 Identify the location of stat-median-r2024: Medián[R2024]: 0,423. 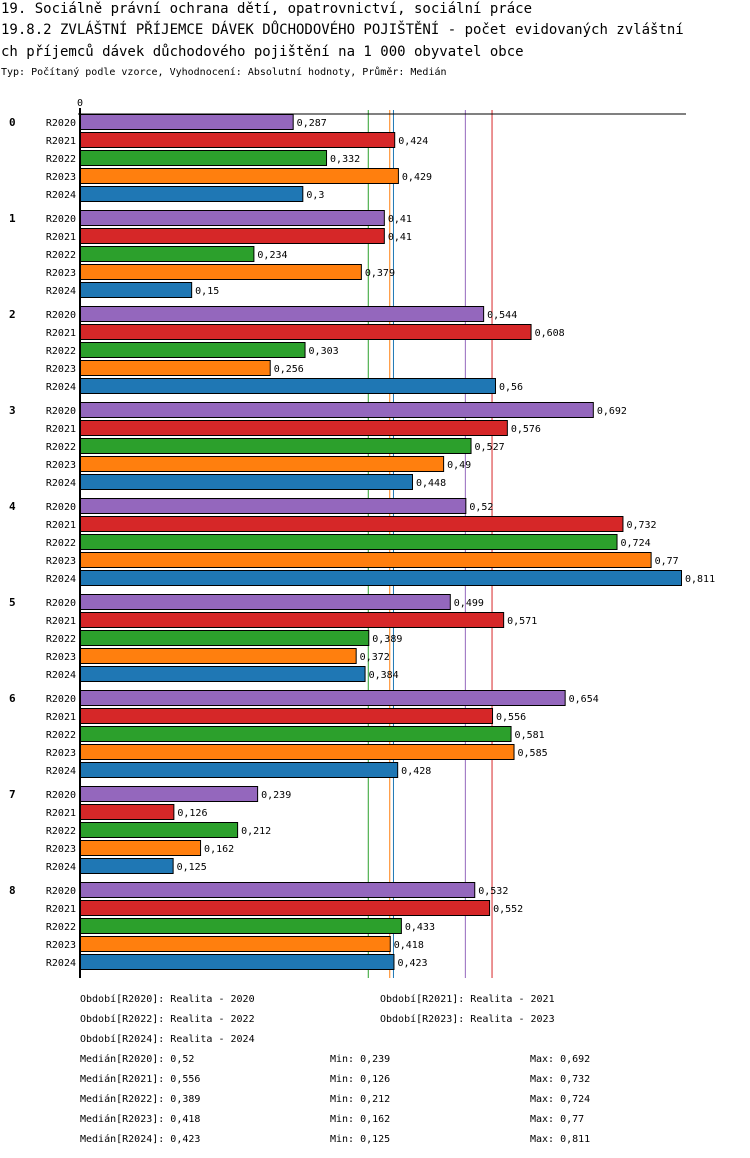
(140, 1139).